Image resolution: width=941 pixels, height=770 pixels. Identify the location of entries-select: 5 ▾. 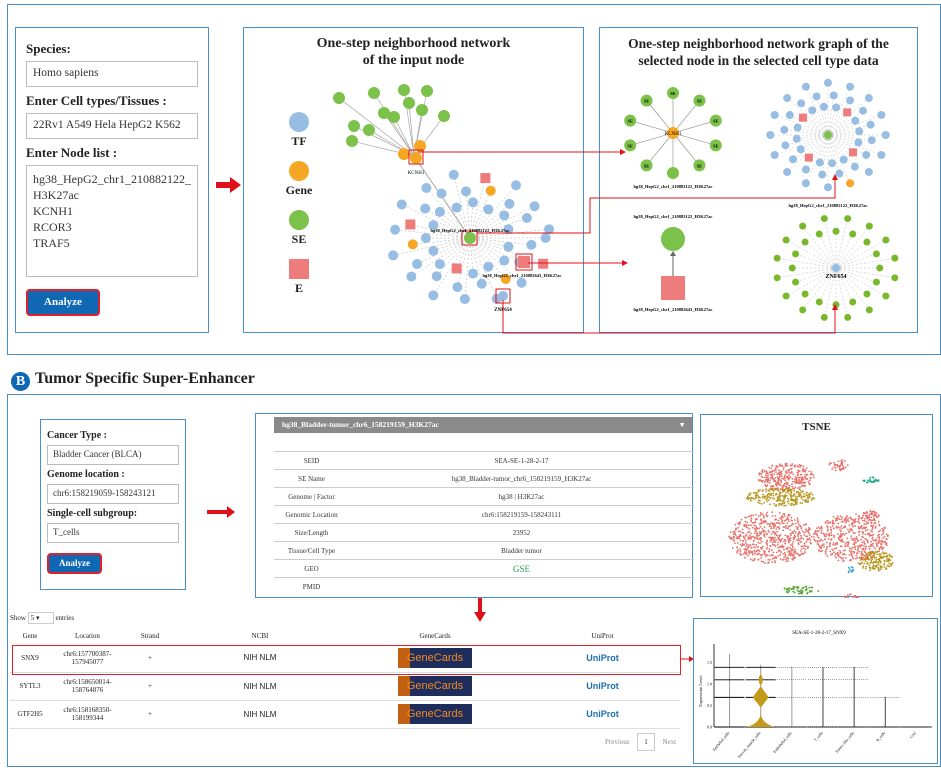
(41, 618).